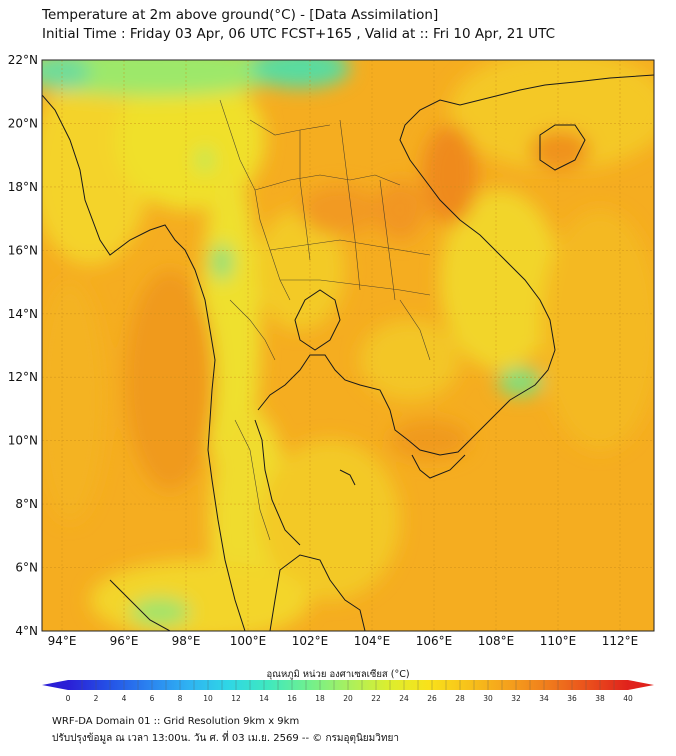  Describe the element at coordinates (372, 641) in the screenshot. I see `lon-label: 104°E` at that location.